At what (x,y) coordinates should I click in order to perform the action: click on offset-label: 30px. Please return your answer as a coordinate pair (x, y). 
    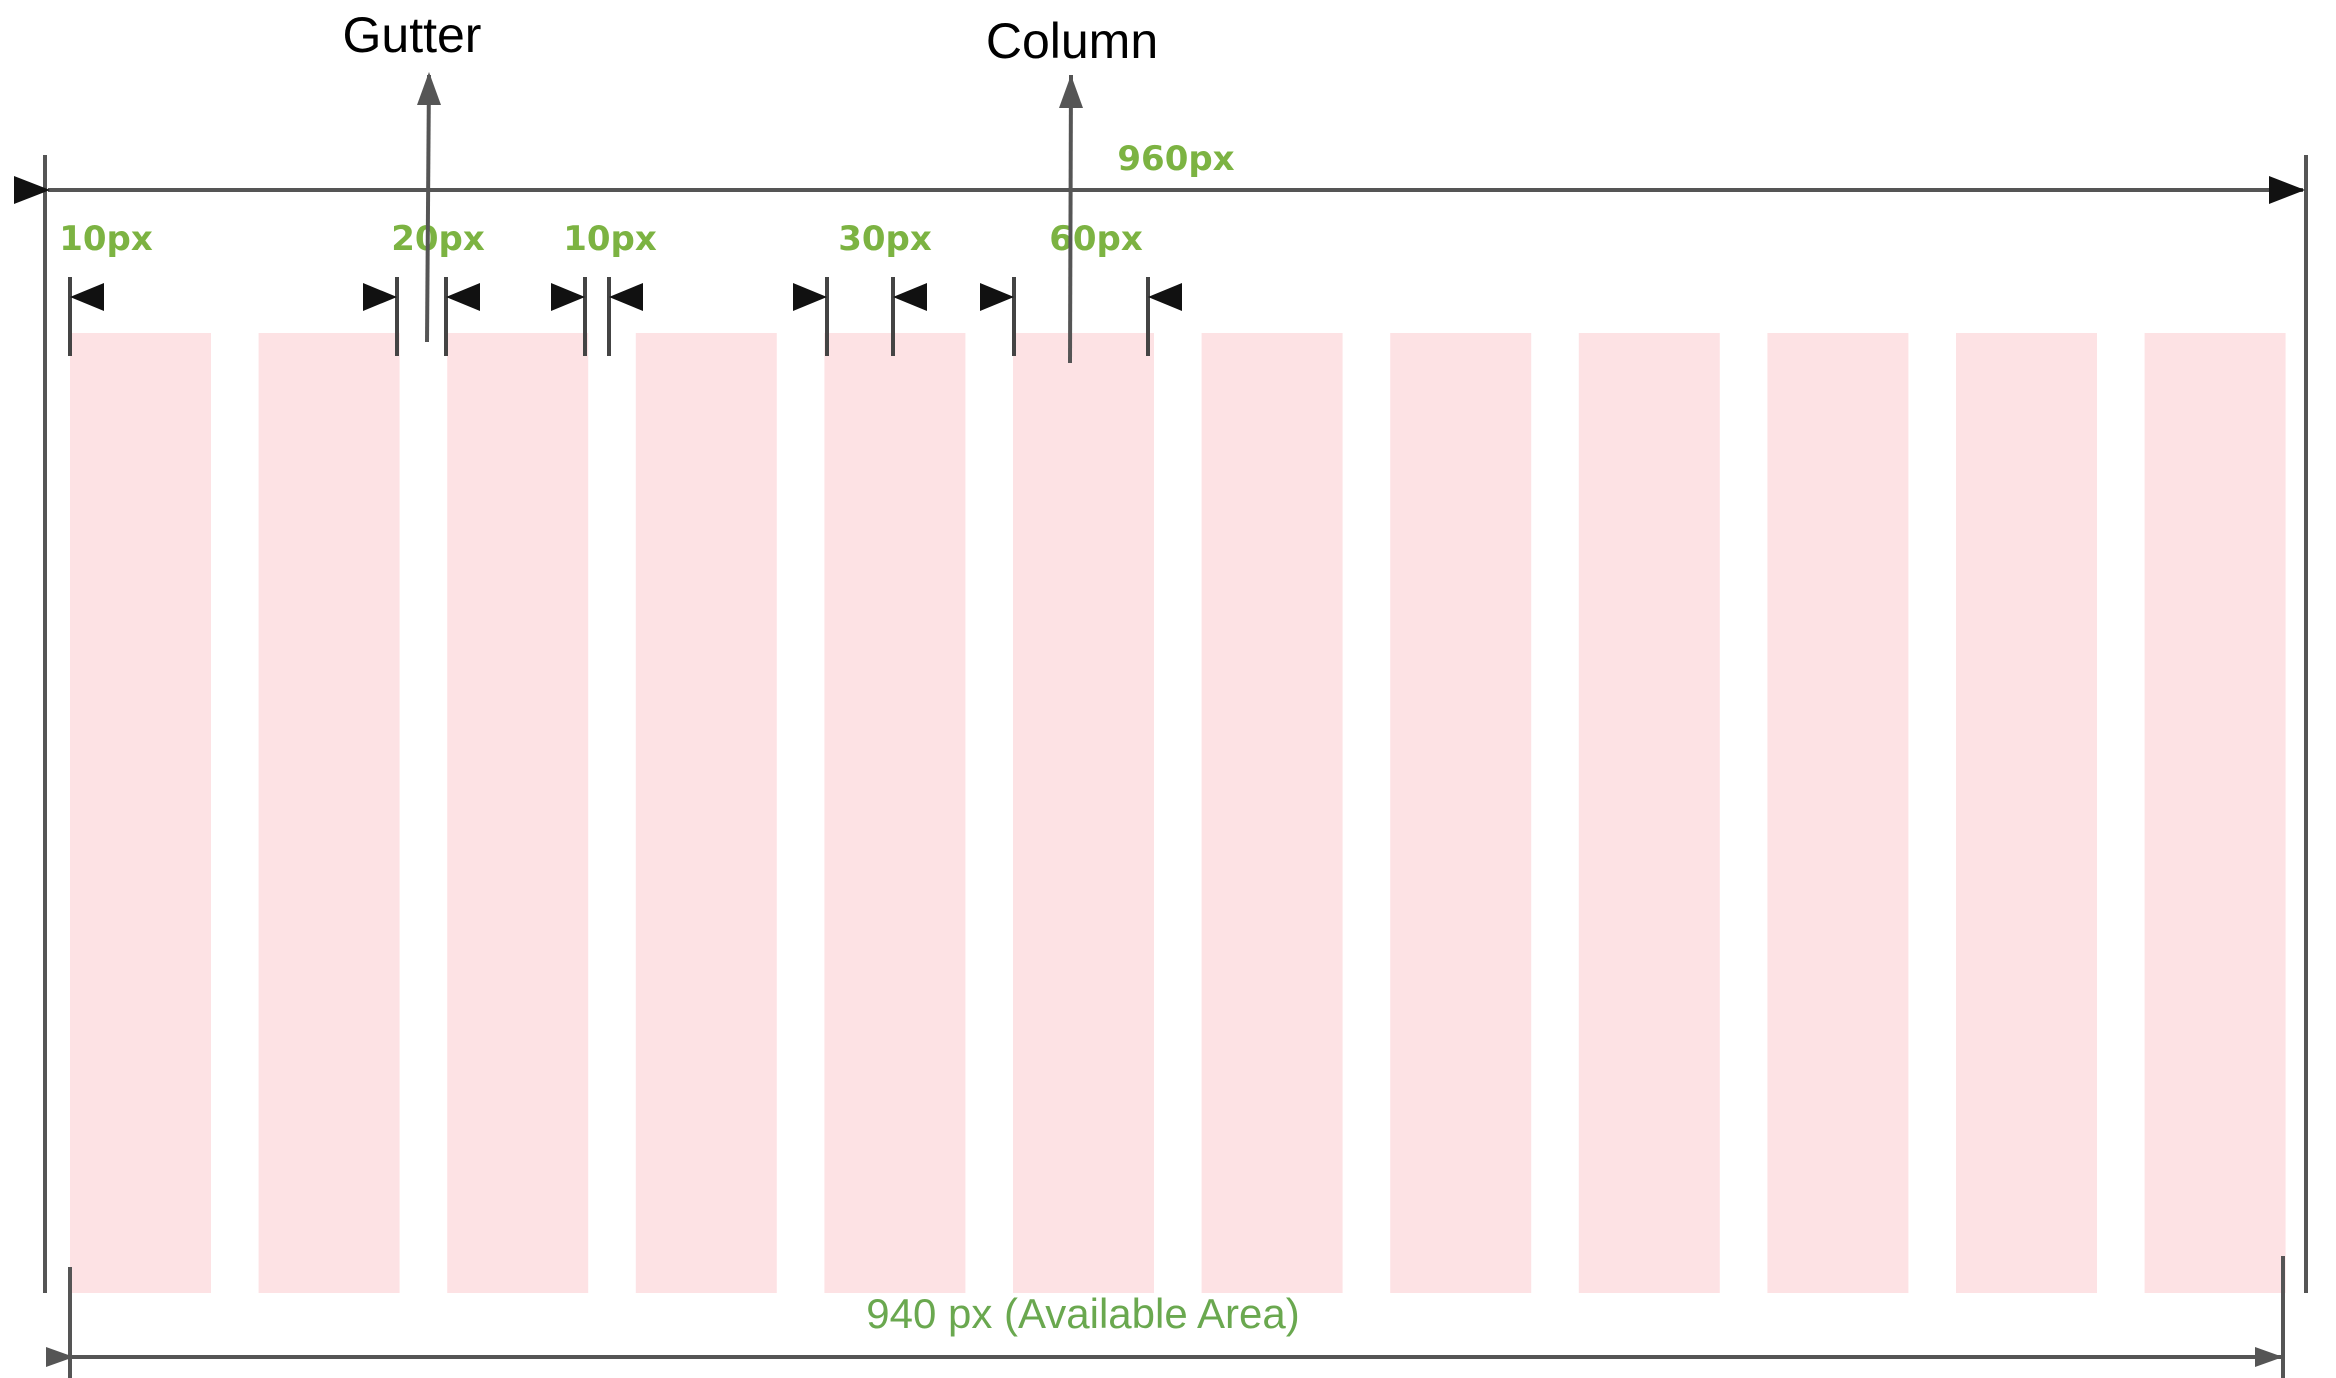
    Looking at the image, I should click on (885, 239).